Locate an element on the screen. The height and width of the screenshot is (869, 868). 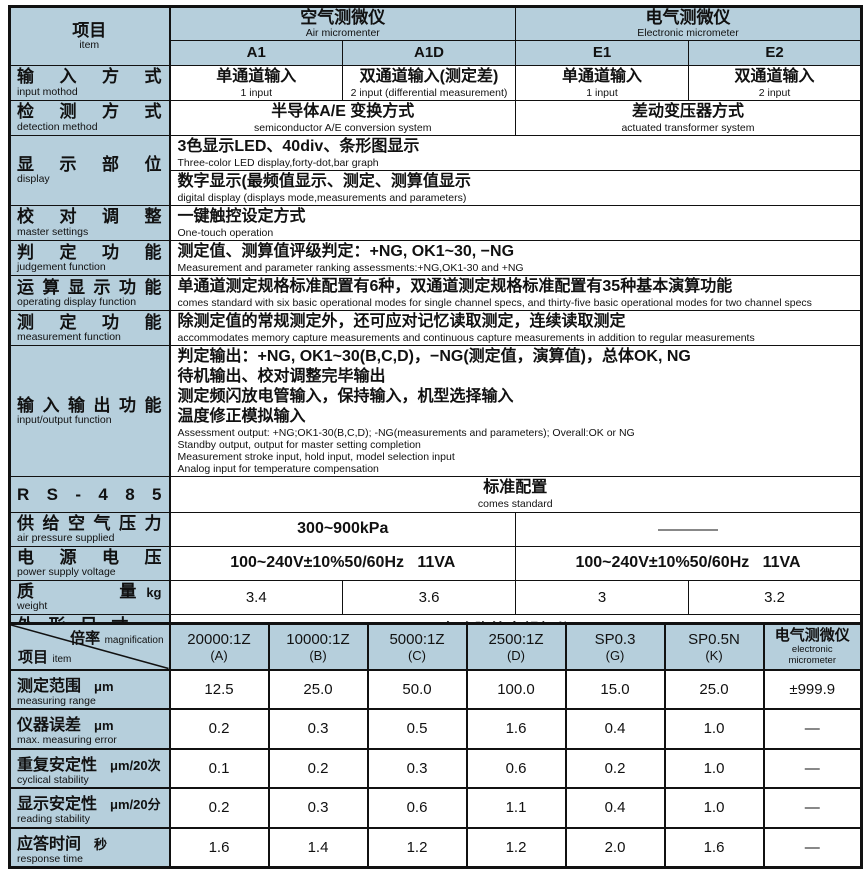
label-io-zh: 输 入 输 出 功 能 is located at coordinates (89, 405).